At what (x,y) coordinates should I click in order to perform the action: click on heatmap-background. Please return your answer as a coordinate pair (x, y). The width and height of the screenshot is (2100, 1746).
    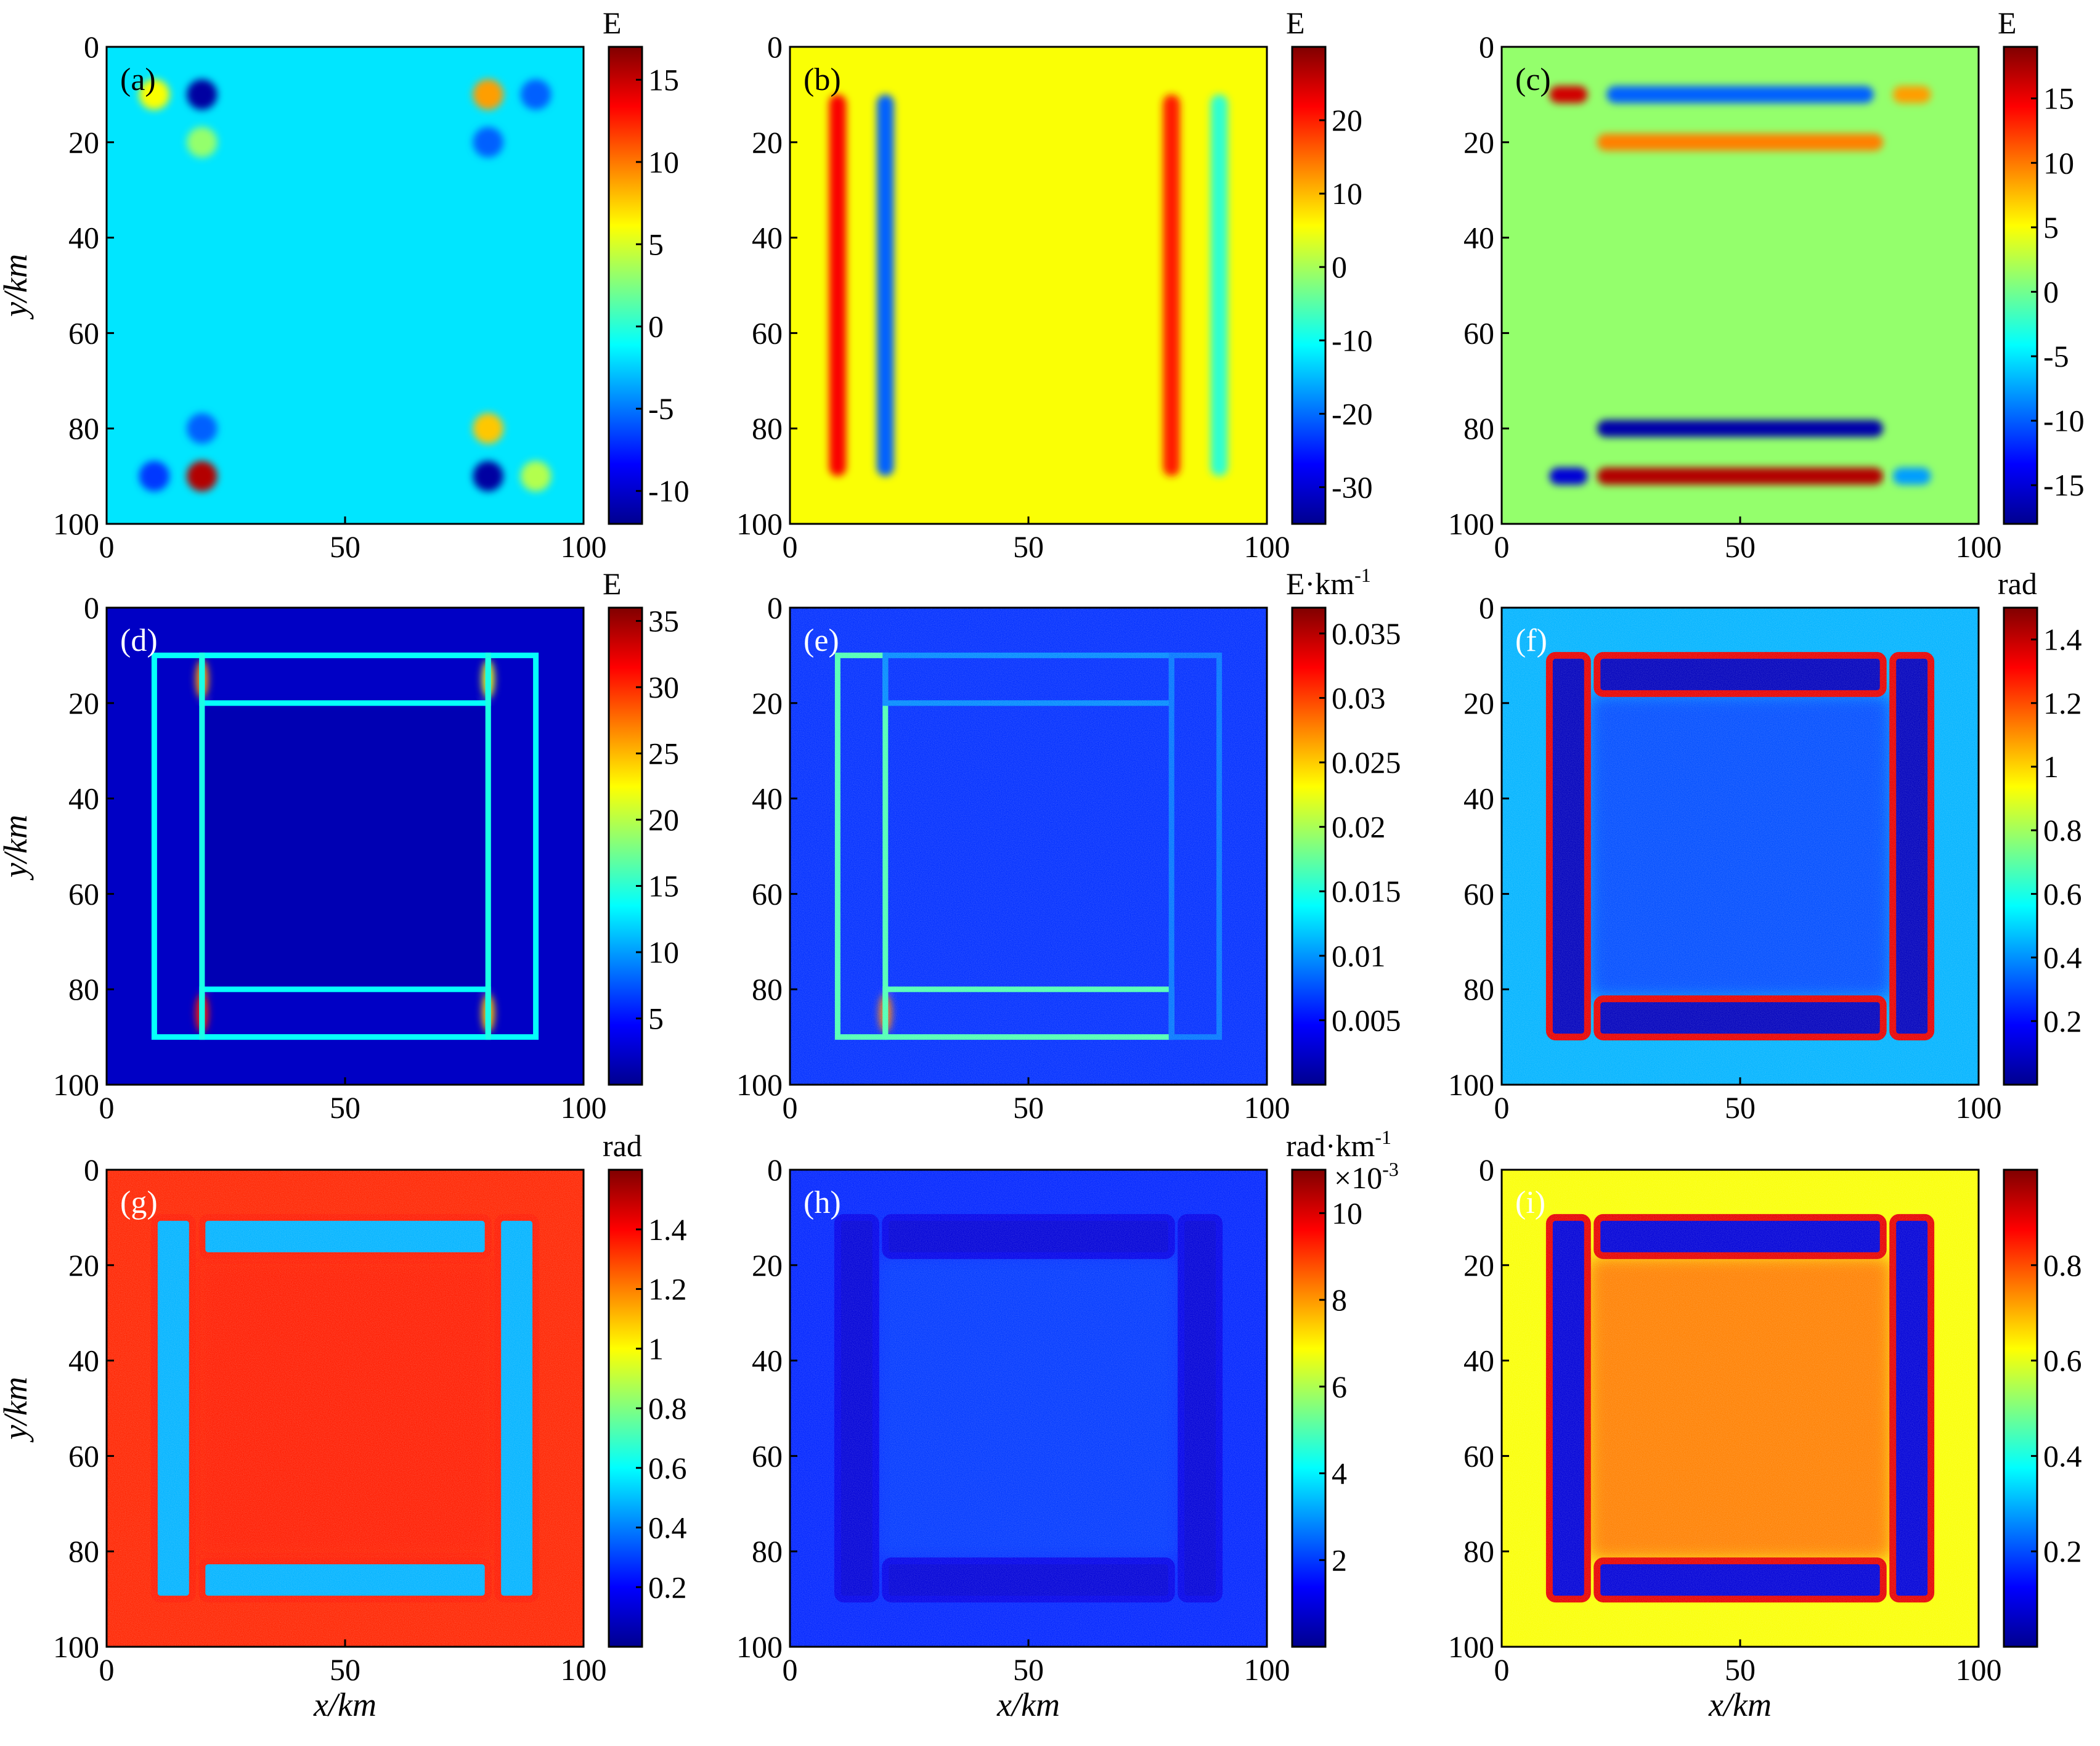
    Looking at the image, I should click on (1740, 285).